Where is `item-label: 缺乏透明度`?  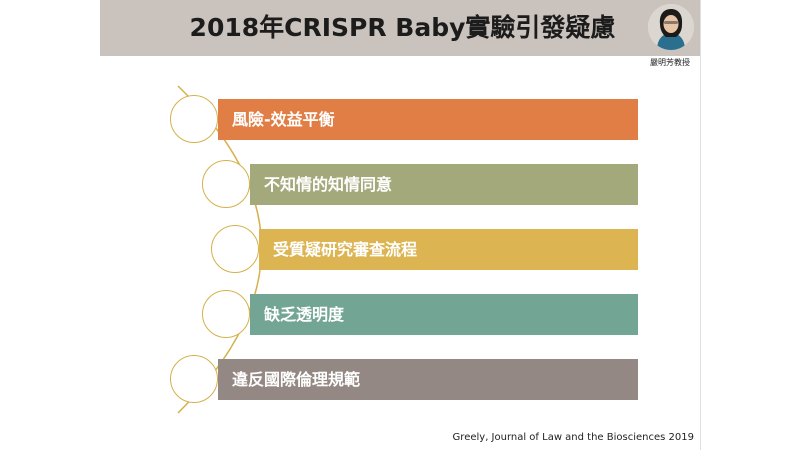
item-label: 缺乏透明度 is located at coordinates (304, 314).